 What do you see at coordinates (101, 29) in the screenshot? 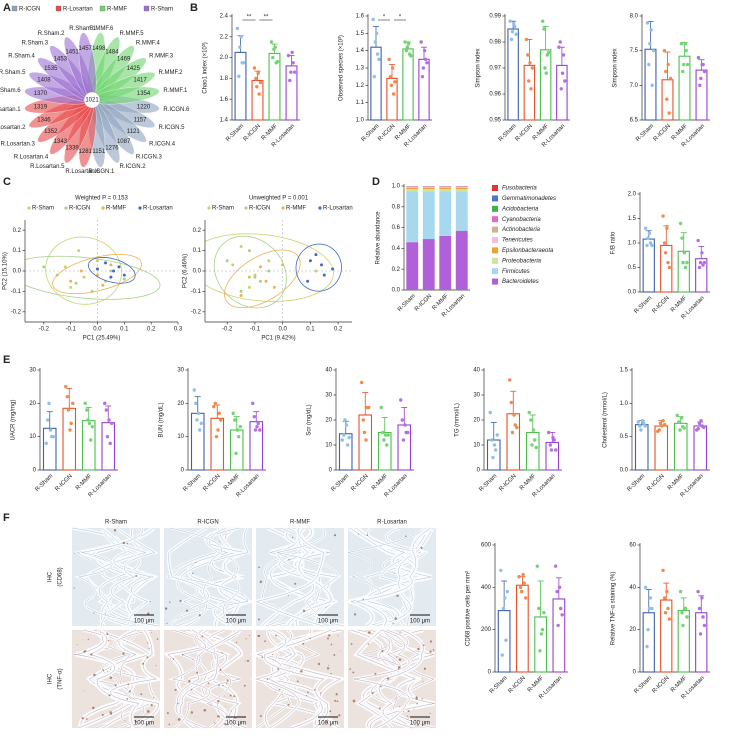
I see `petal-label: R.MMF.6` at bounding box center [101, 29].